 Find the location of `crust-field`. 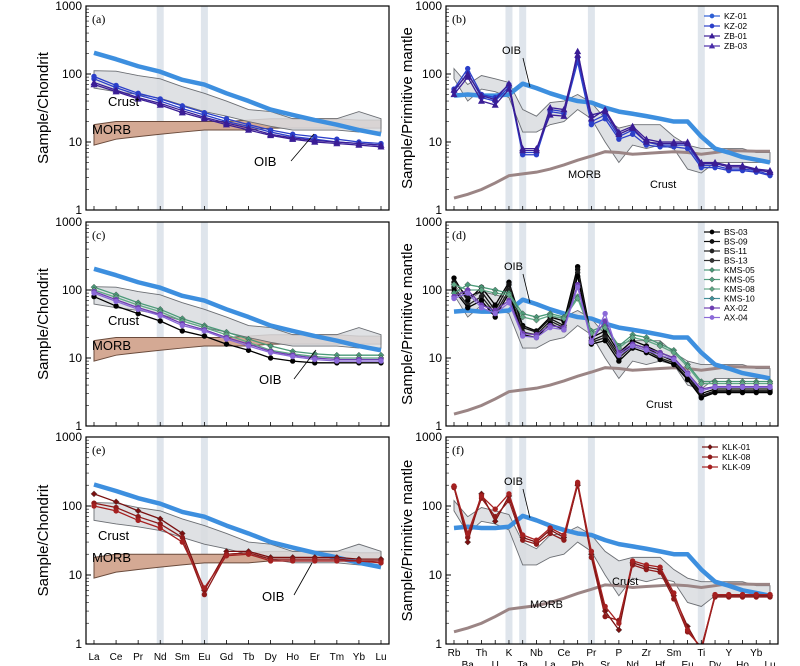

crust-field is located at coordinates (612, 553).